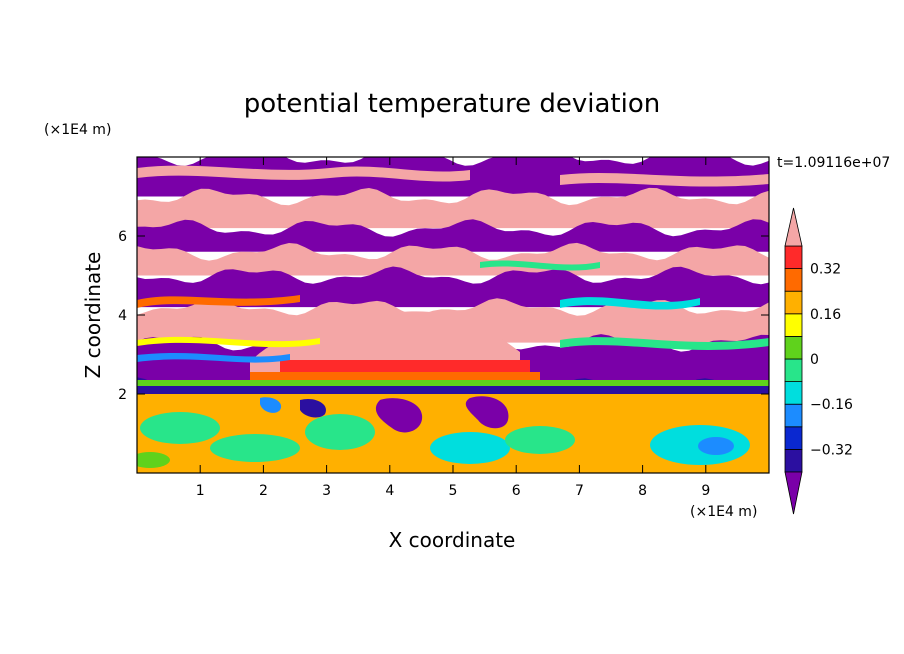 This screenshot has width=904, height=654. What do you see at coordinates (452, 540) in the screenshot?
I see `x-axis-label: X coordinate` at bounding box center [452, 540].